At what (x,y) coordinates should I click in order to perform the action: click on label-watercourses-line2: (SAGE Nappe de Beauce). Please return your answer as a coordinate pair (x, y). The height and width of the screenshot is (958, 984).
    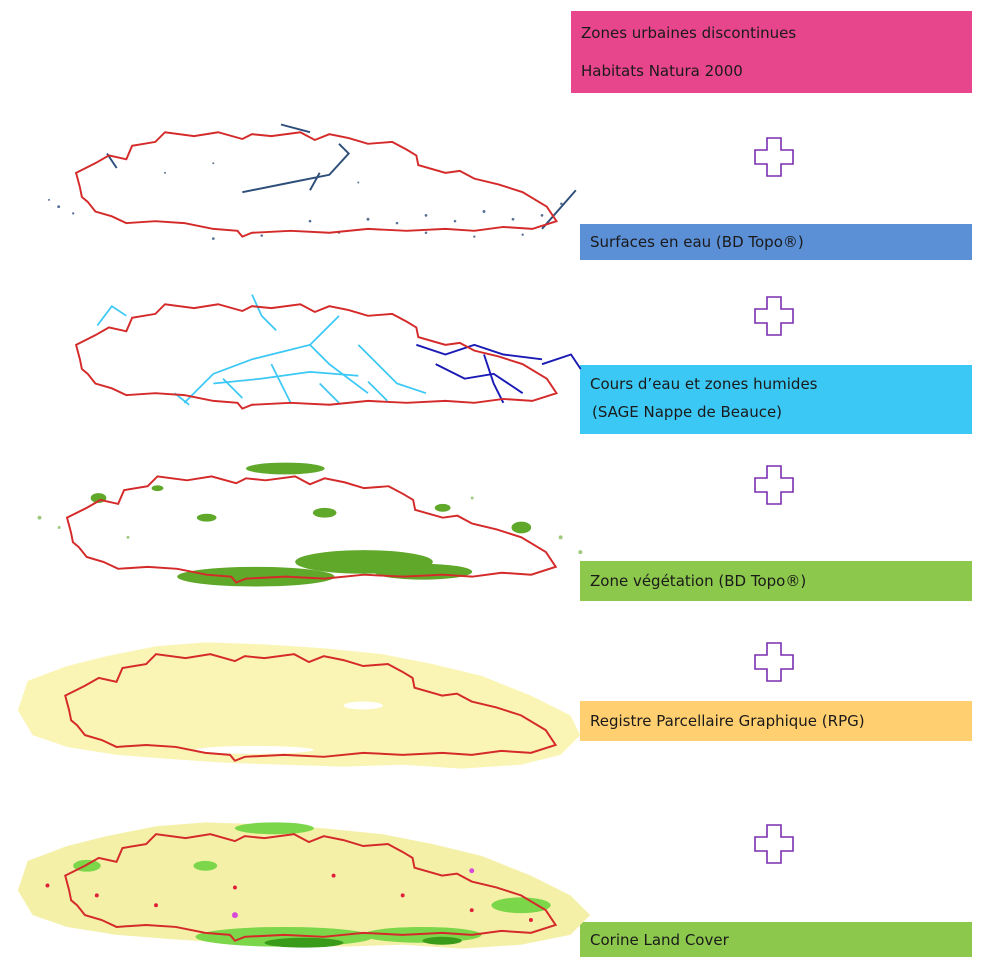
    Looking at the image, I should click on (687, 412).